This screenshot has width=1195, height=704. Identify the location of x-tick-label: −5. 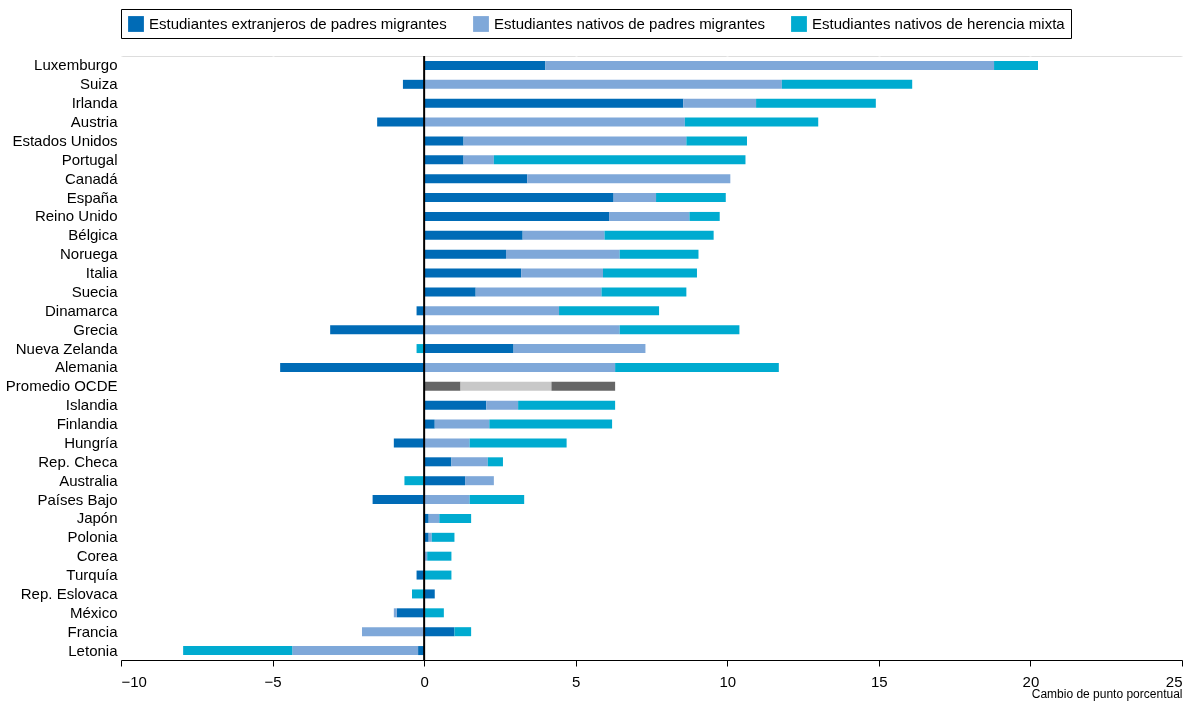
(273, 681).